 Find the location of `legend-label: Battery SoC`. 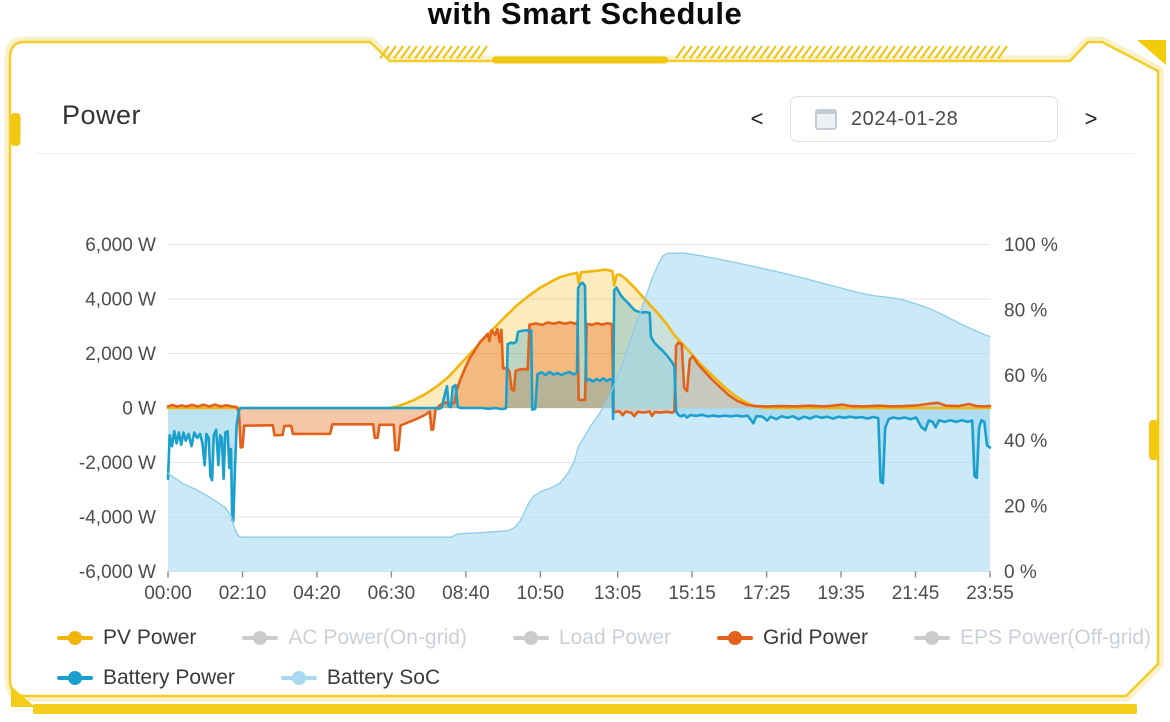

legend-label: Battery SoC is located at coordinates (383, 677).